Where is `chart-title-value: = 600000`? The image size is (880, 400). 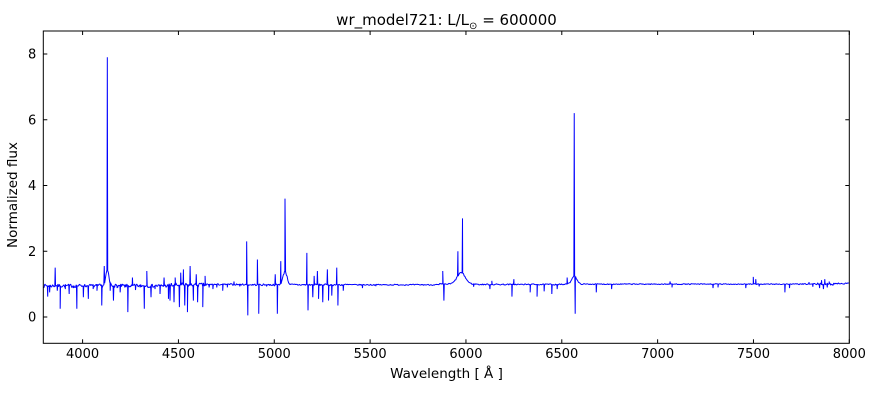
chart-title-value: = 600000 is located at coordinates (517, 20).